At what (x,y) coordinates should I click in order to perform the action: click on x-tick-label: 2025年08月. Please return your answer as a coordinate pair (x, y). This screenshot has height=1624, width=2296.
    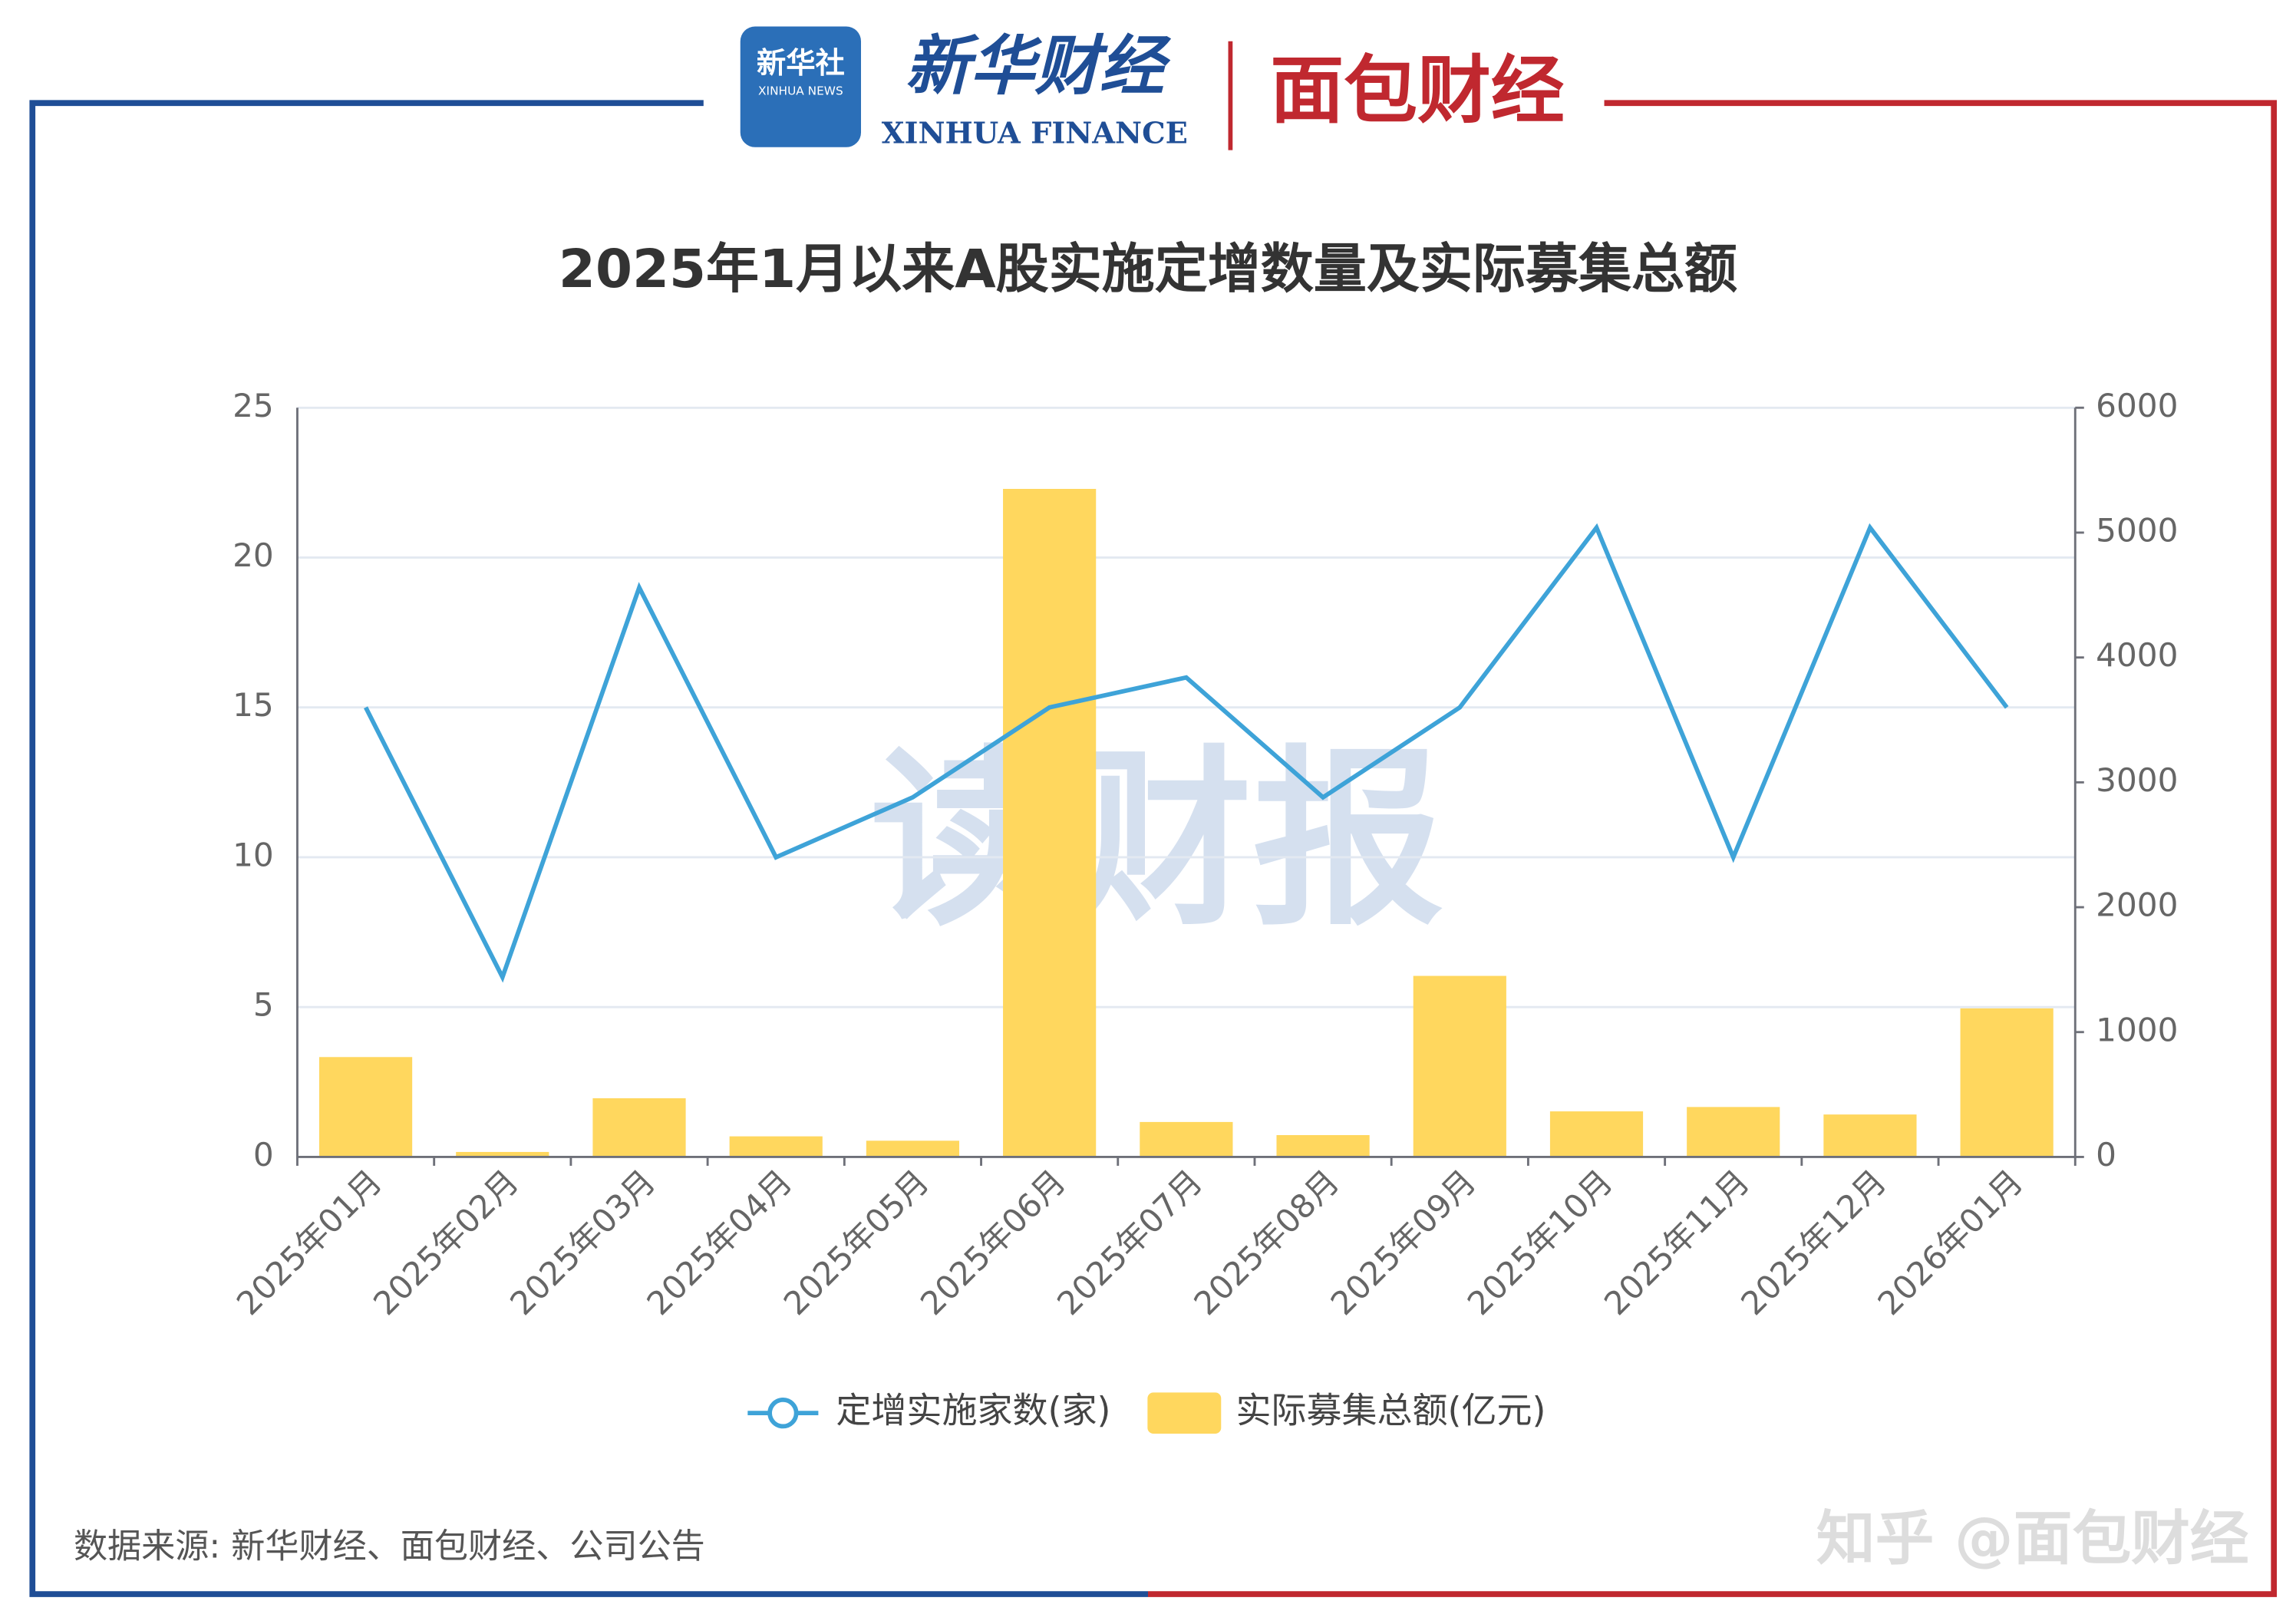
    Looking at the image, I should click on (1266, 1242).